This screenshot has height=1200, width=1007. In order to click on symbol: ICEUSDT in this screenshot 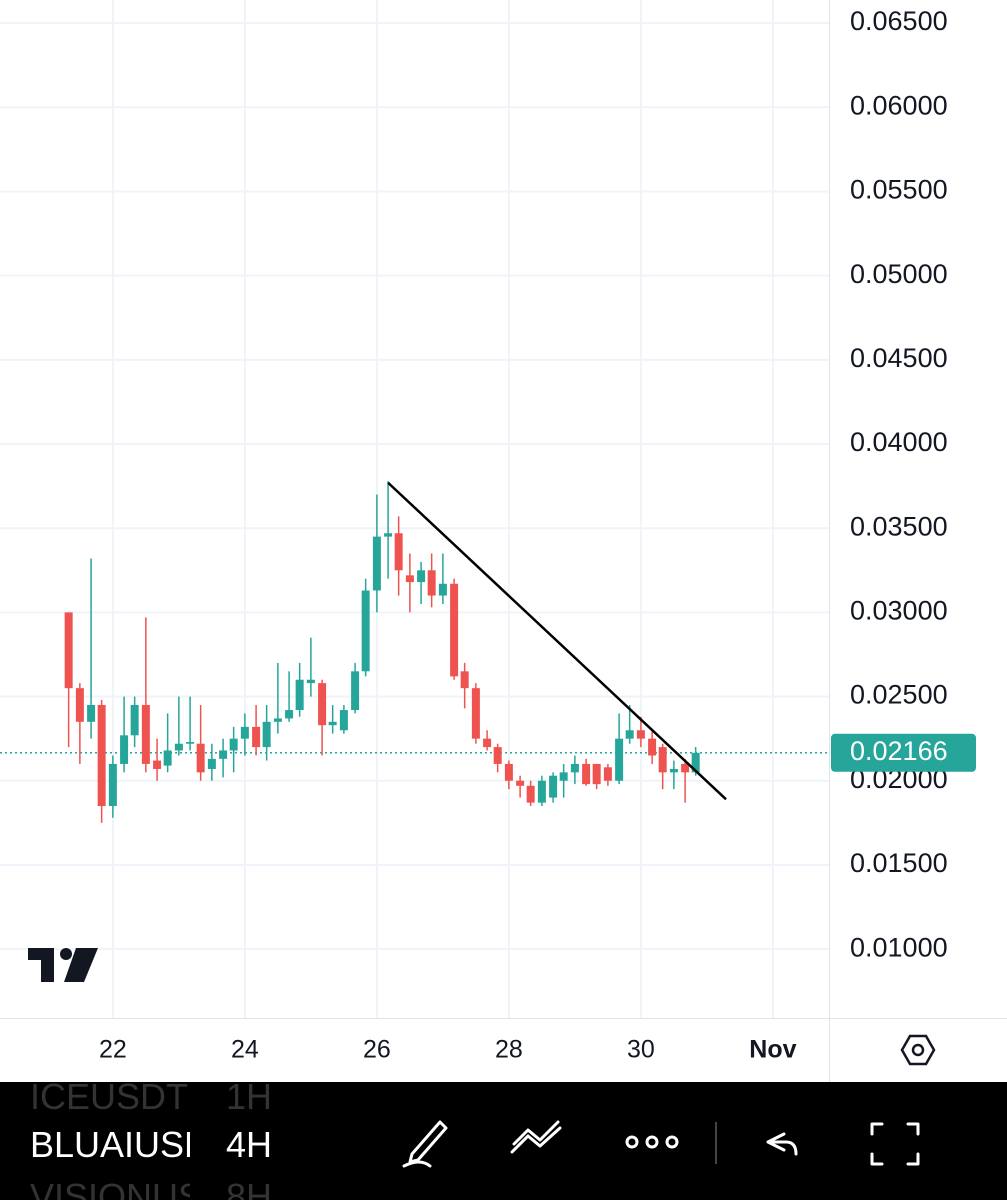, I will do `click(109, 1099)`.